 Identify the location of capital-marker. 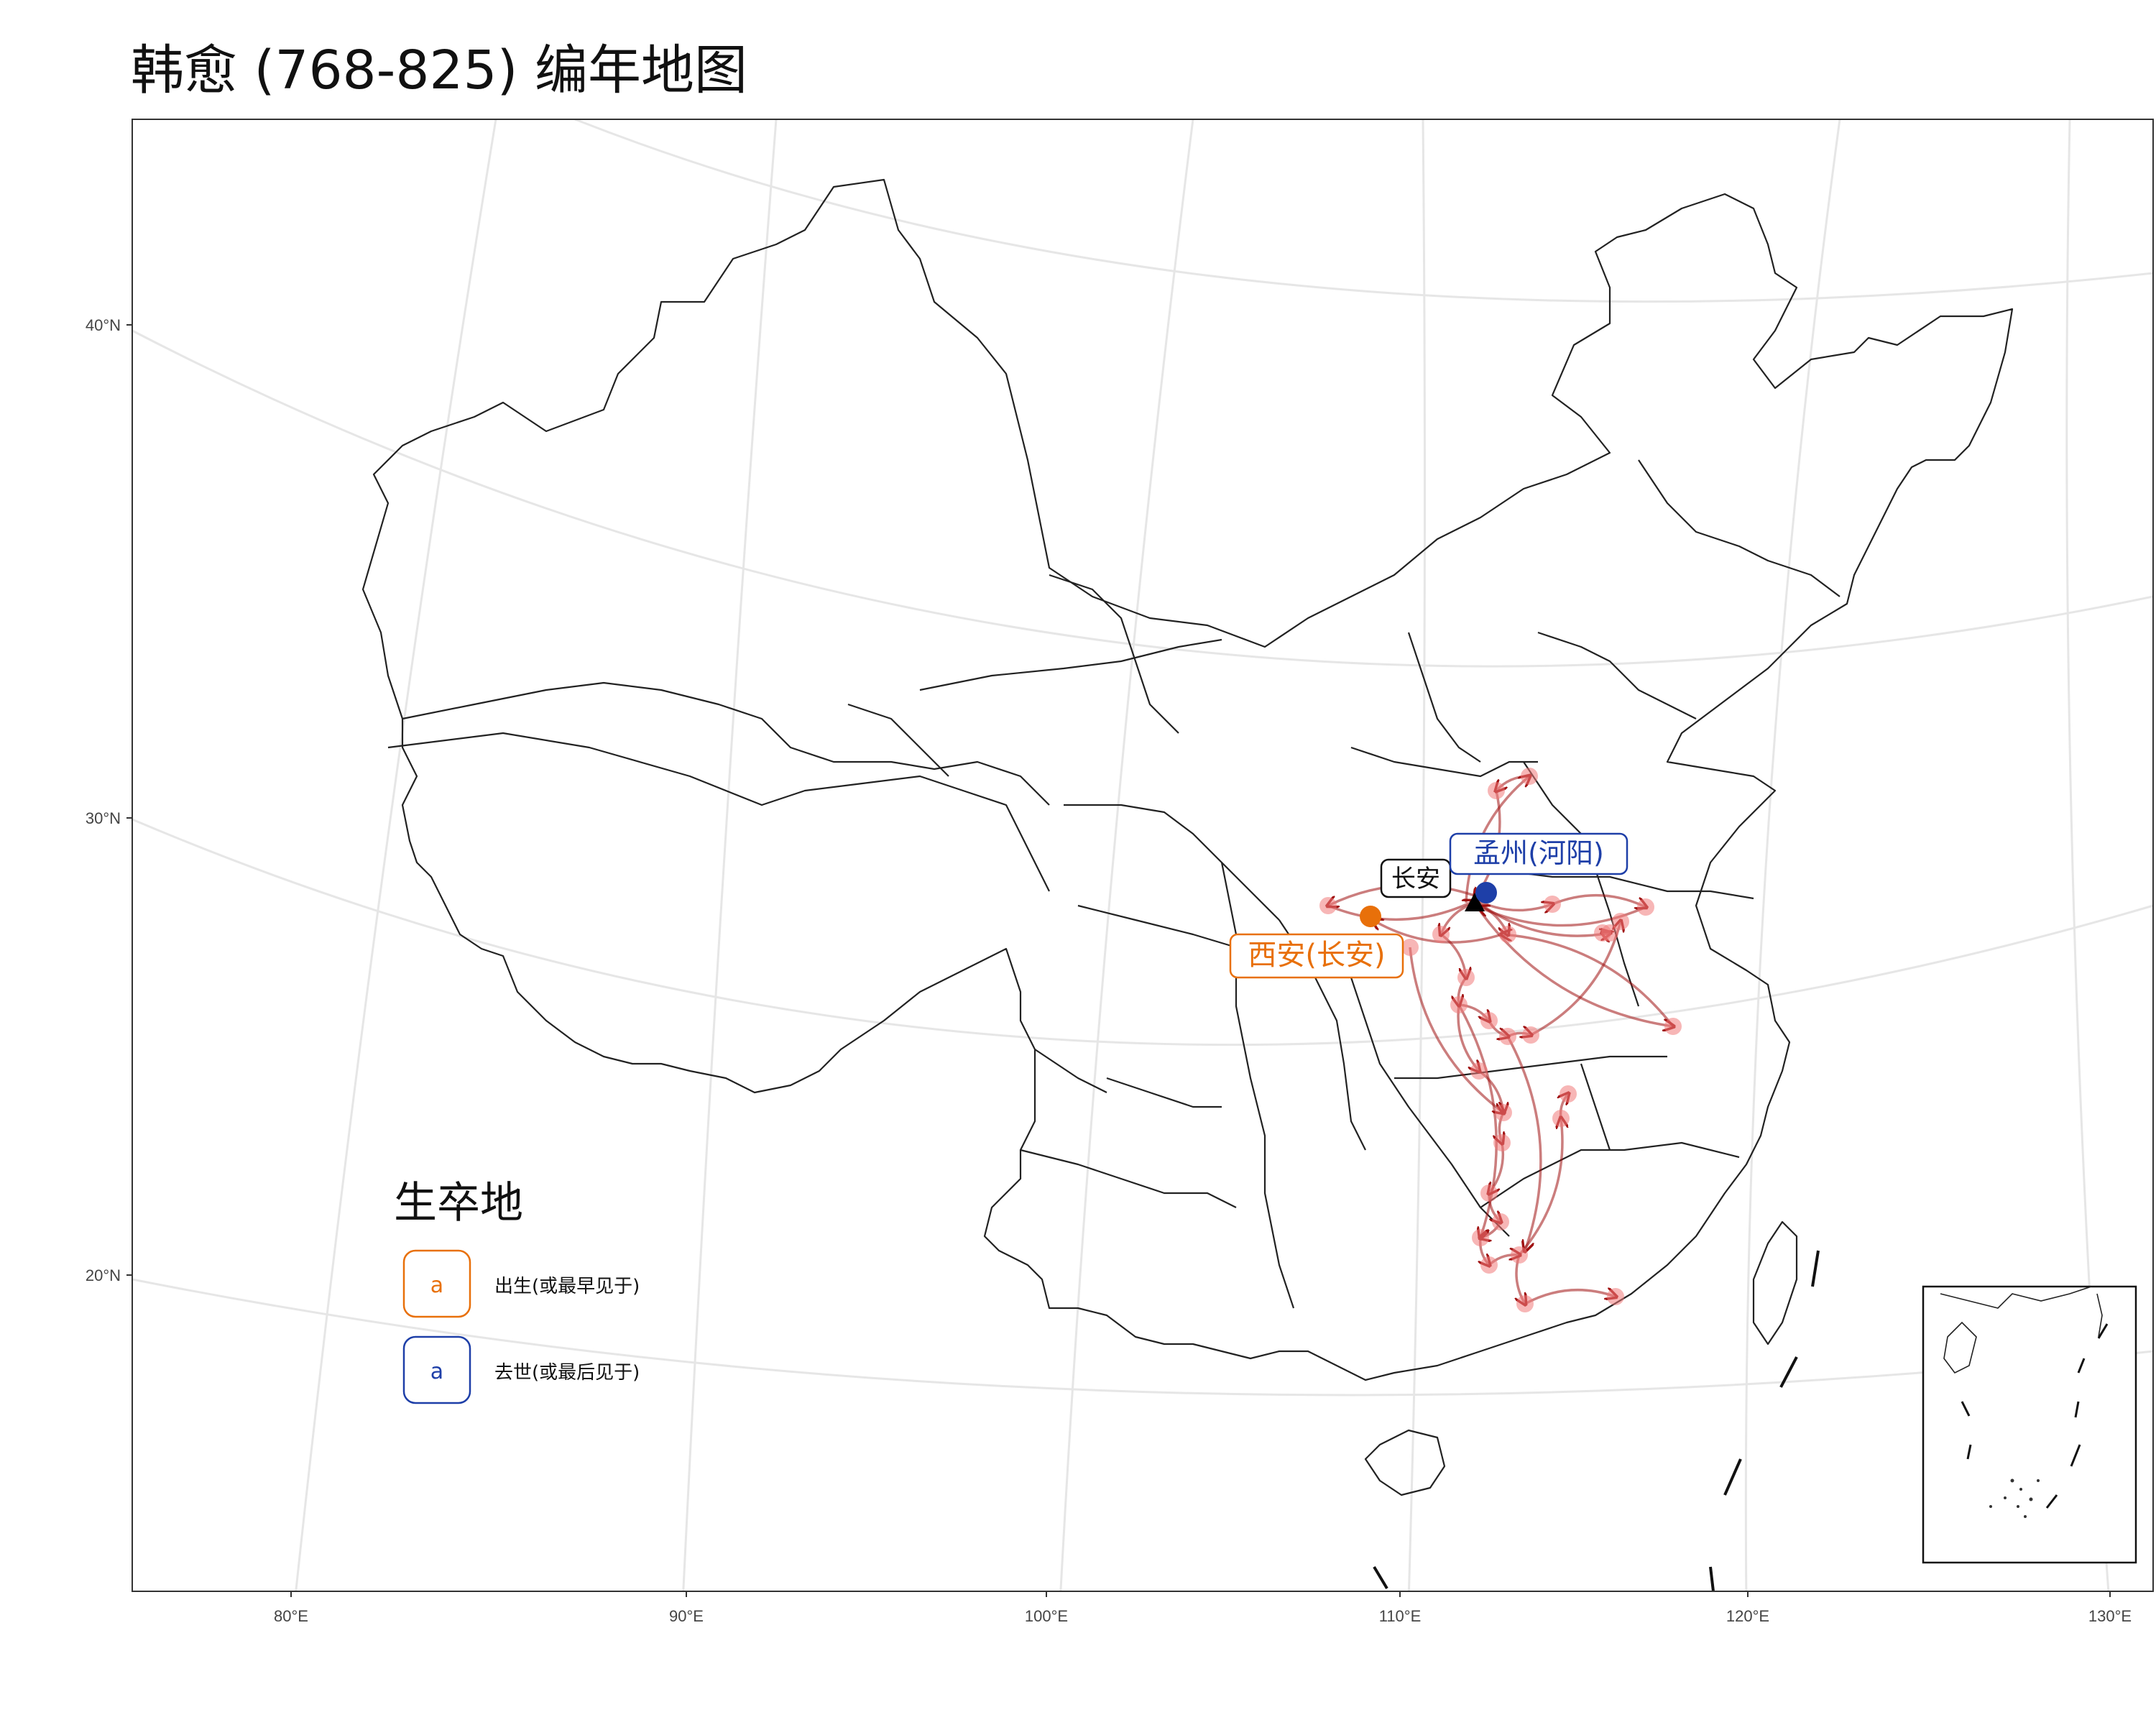
(1475, 902).